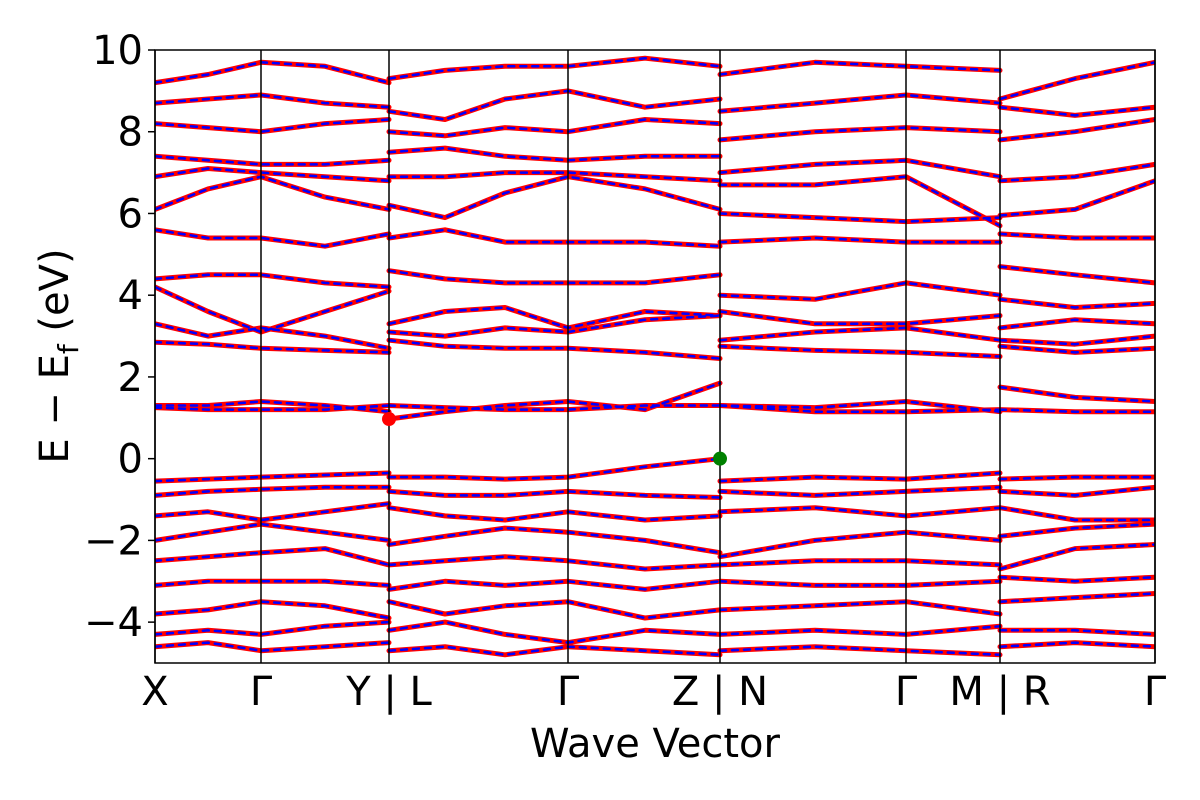  I want to click on x-tick-label: Y | L, so click(388, 692).